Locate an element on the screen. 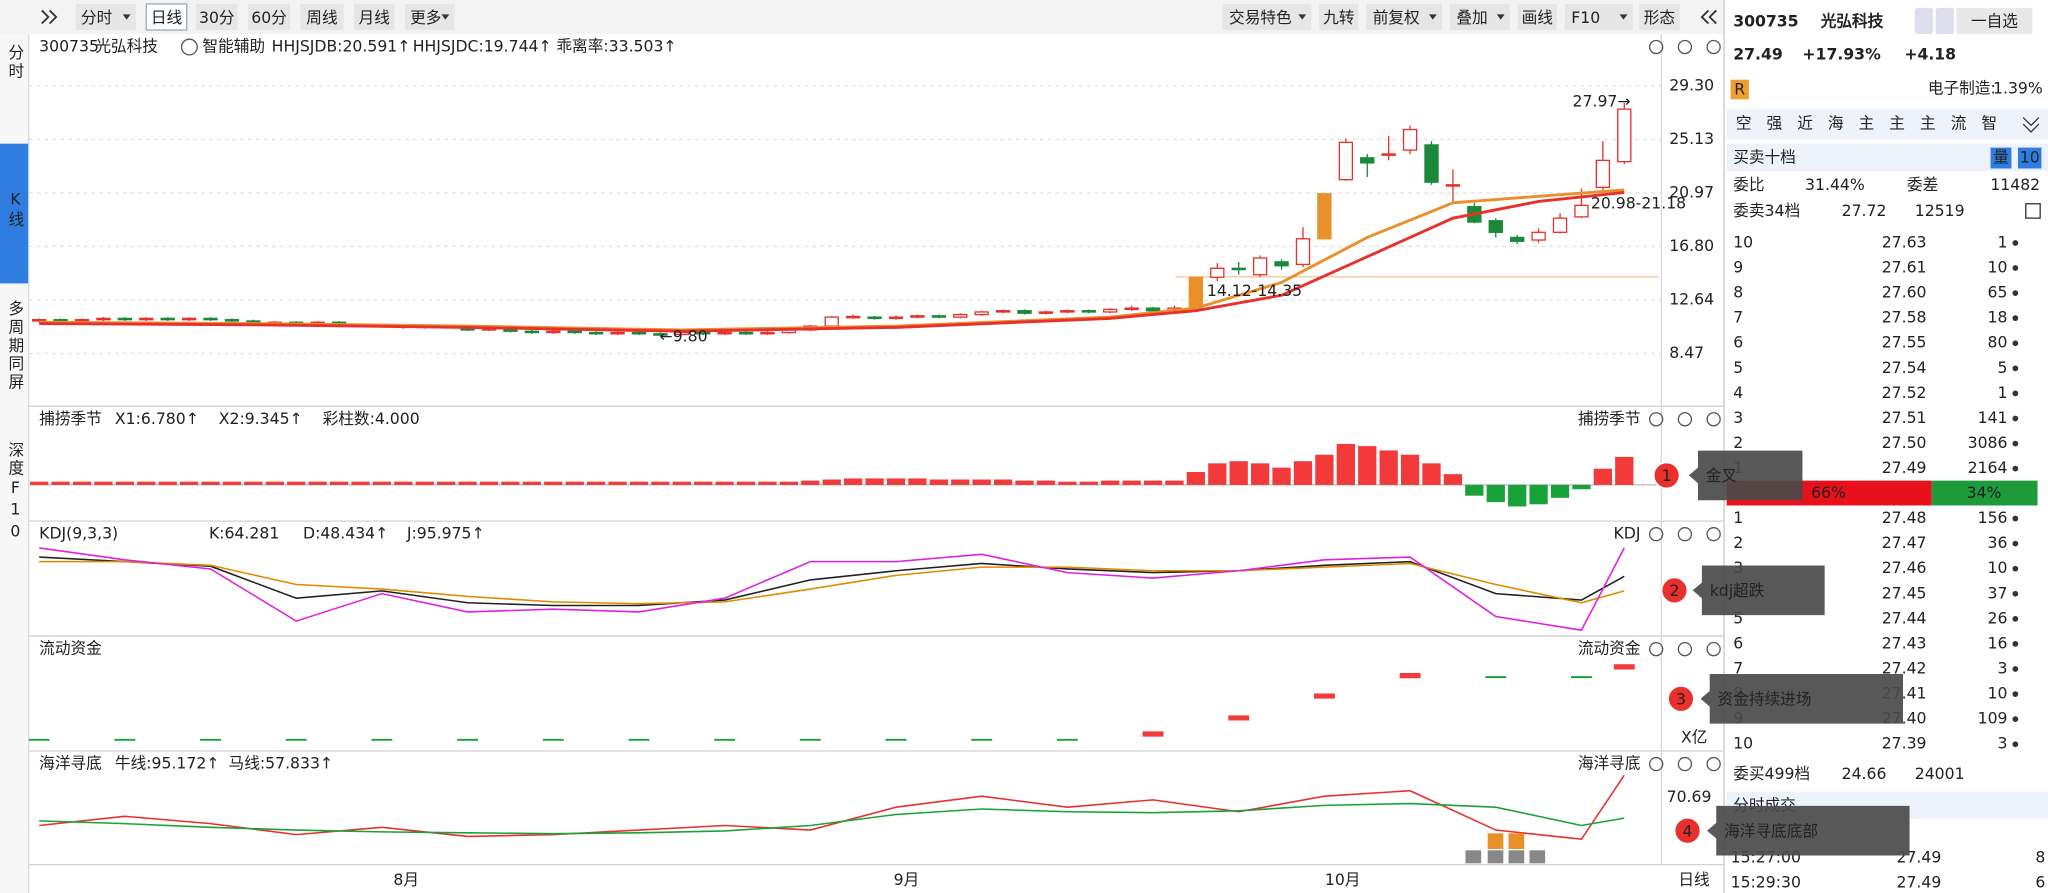 The image size is (2048, 893). bell-button is located at coordinates (1944, 20).